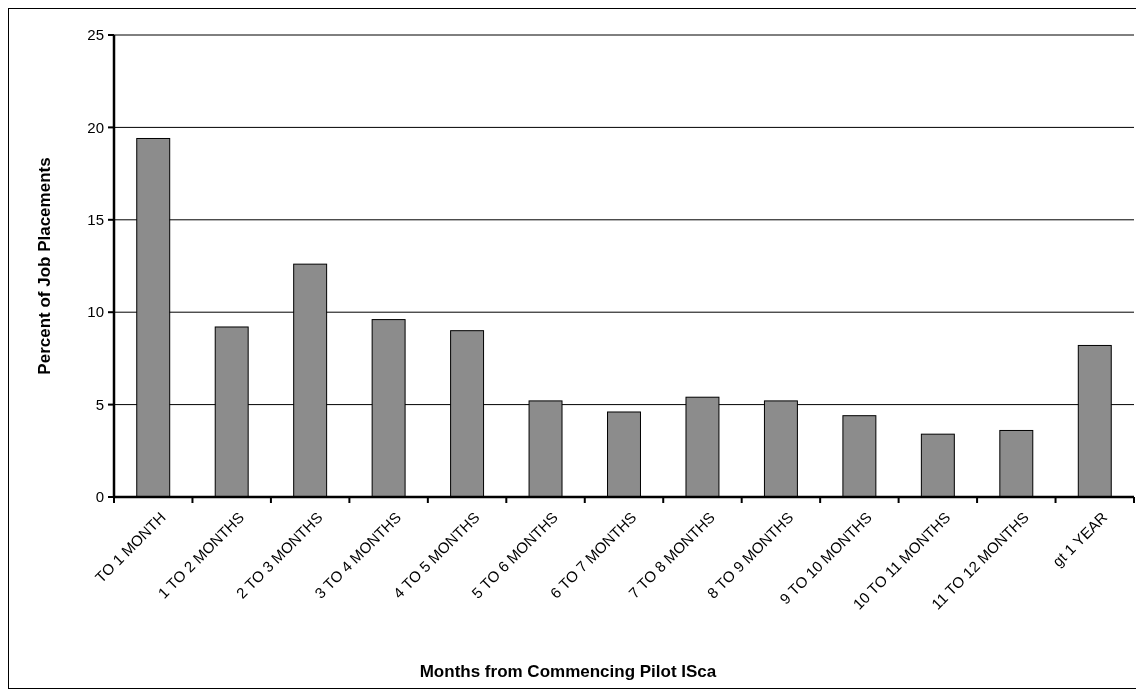 The height and width of the screenshot is (697, 1136). What do you see at coordinates (95, 312) in the screenshot?
I see `y-tick-label: 10` at bounding box center [95, 312].